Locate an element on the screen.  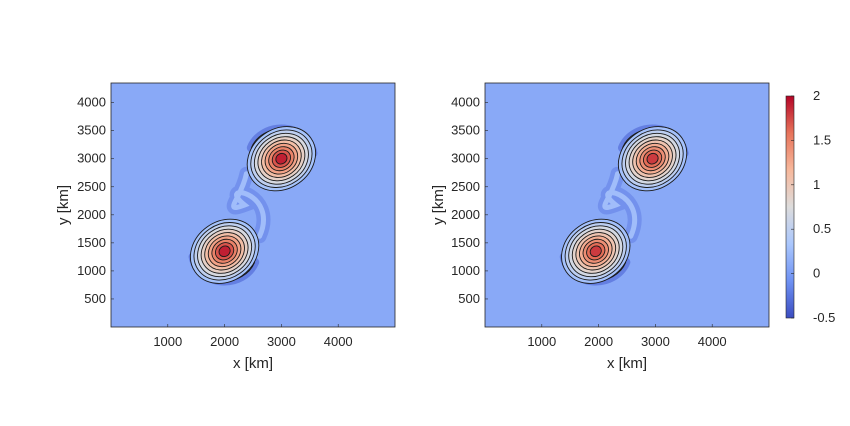
left-y-axis-label: y [km] is located at coordinates (63, 205).